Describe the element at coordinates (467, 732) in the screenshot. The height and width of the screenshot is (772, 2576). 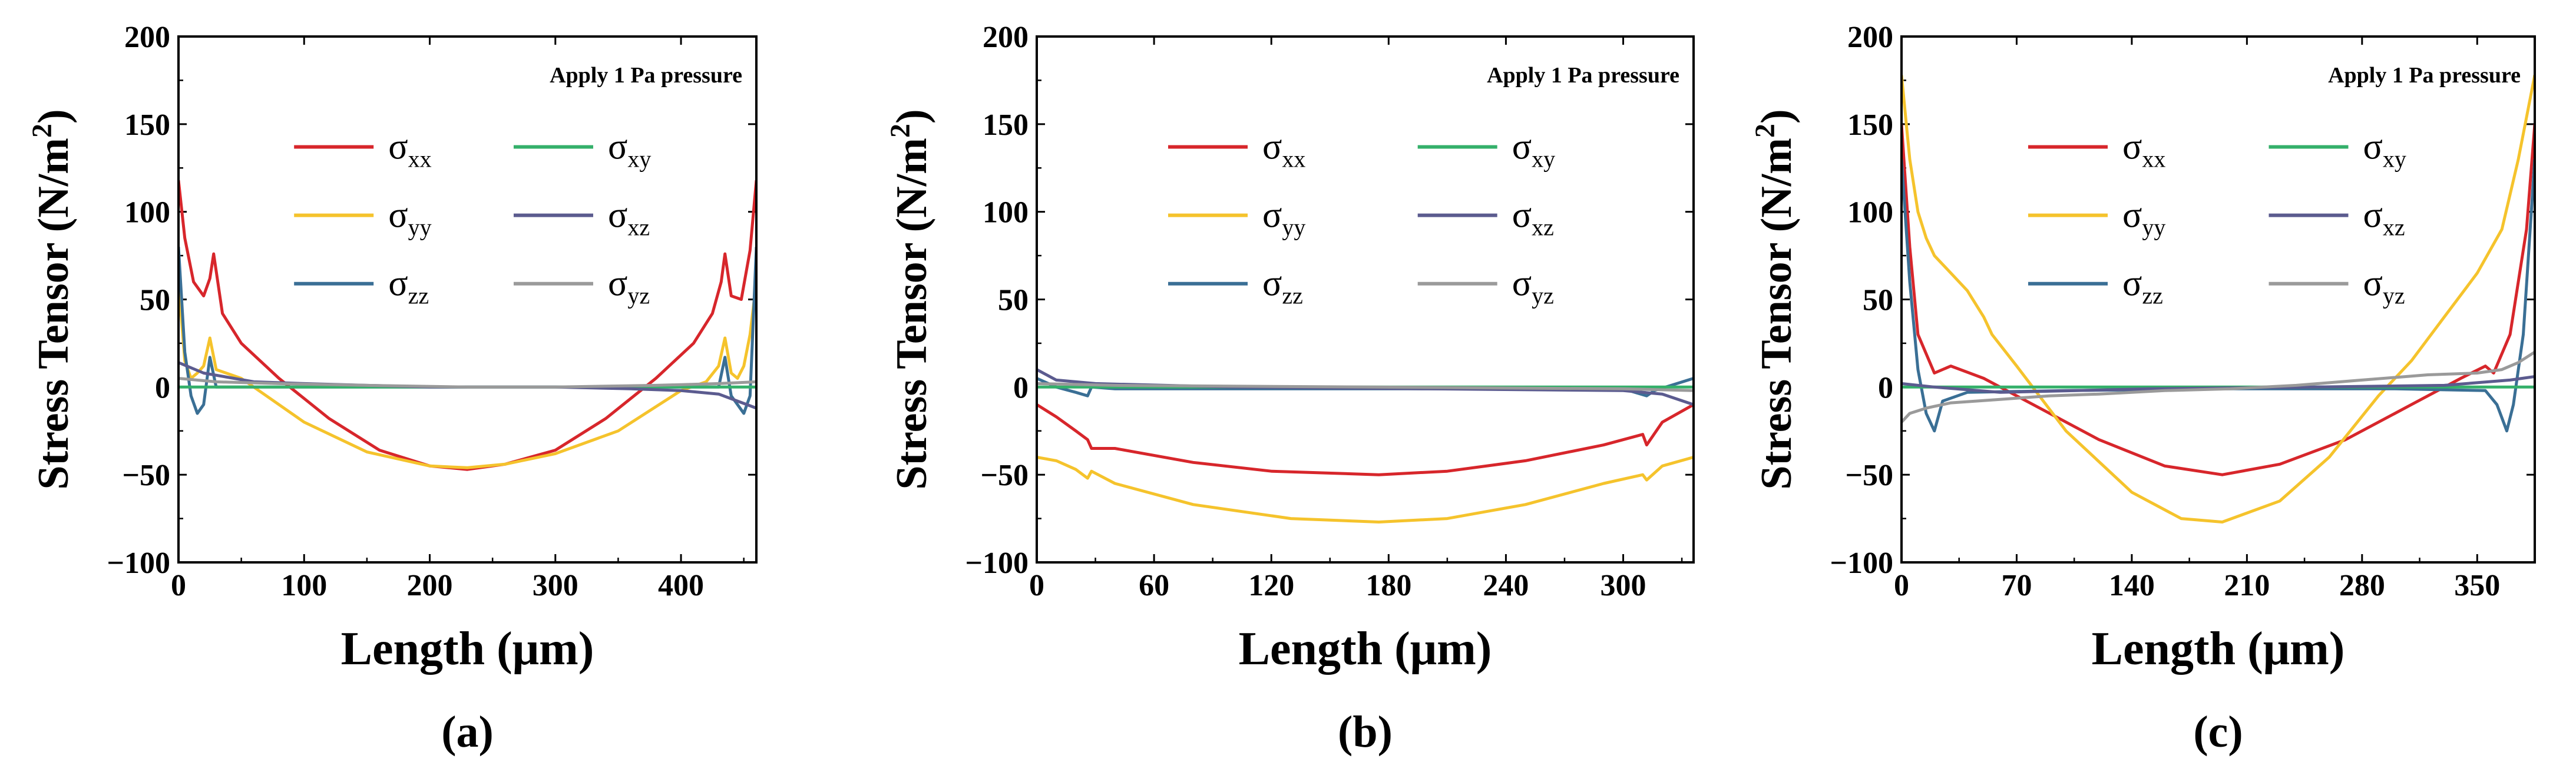
I see `panel-label: (a)` at that location.